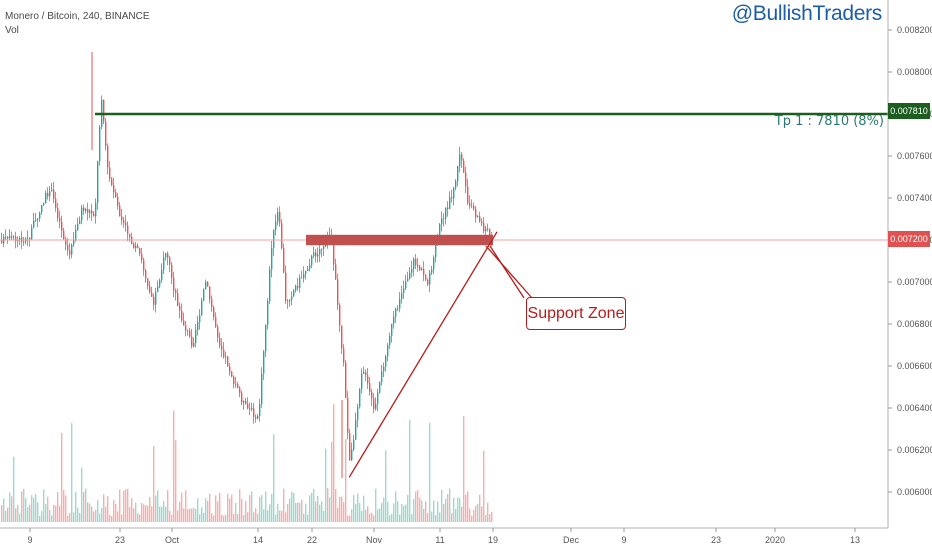 The height and width of the screenshot is (555, 932). What do you see at coordinates (576, 313) in the screenshot?
I see `support-zone-callout: Support Zone` at bounding box center [576, 313].